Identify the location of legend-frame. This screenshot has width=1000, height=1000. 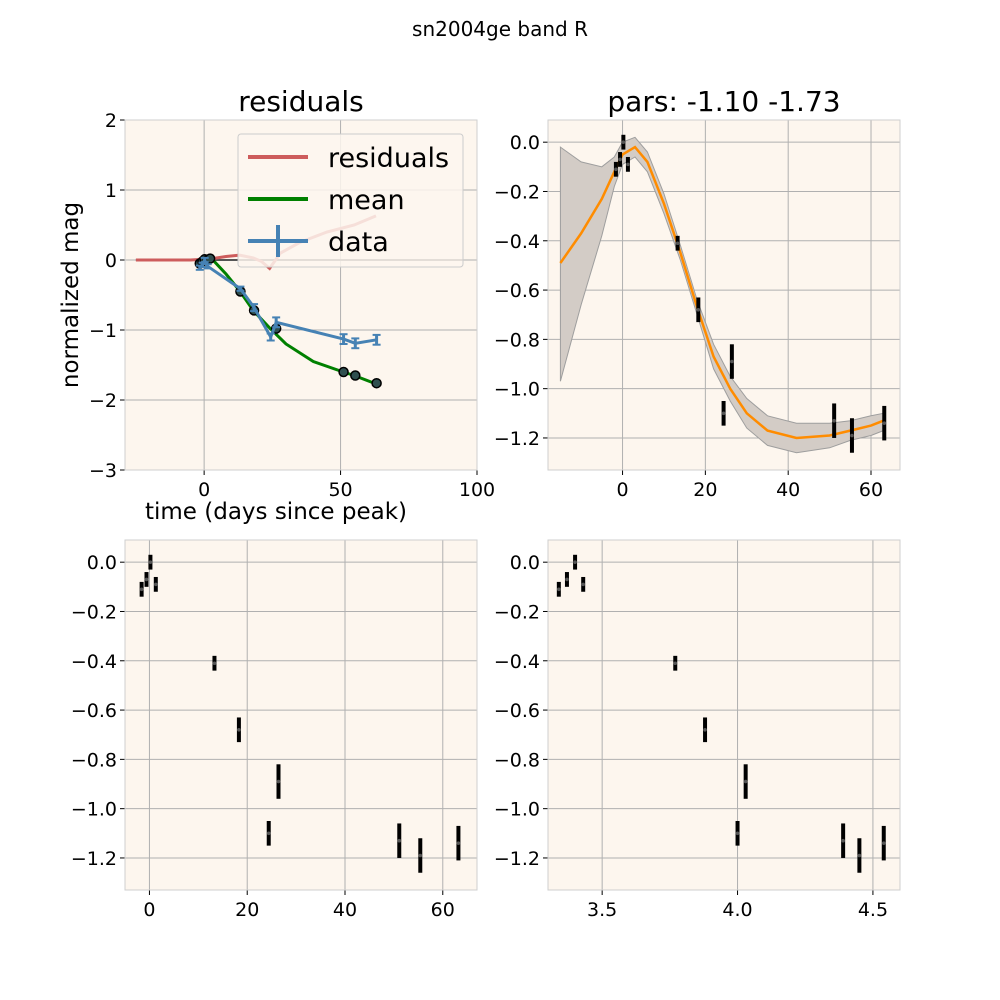
(350, 200).